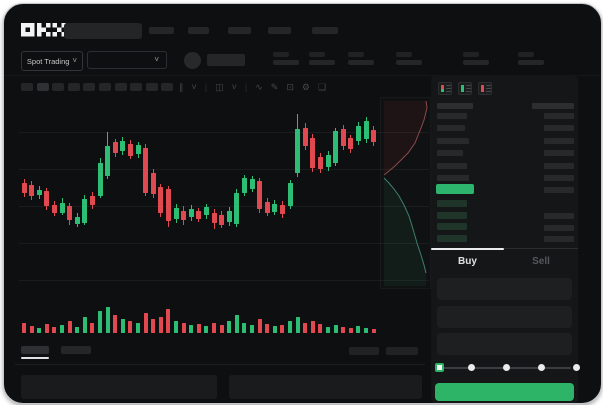 The image size is (603, 405). What do you see at coordinates (43, 30) in the screenshot?
I see `okx-logo` at bounding box center [43, 30].